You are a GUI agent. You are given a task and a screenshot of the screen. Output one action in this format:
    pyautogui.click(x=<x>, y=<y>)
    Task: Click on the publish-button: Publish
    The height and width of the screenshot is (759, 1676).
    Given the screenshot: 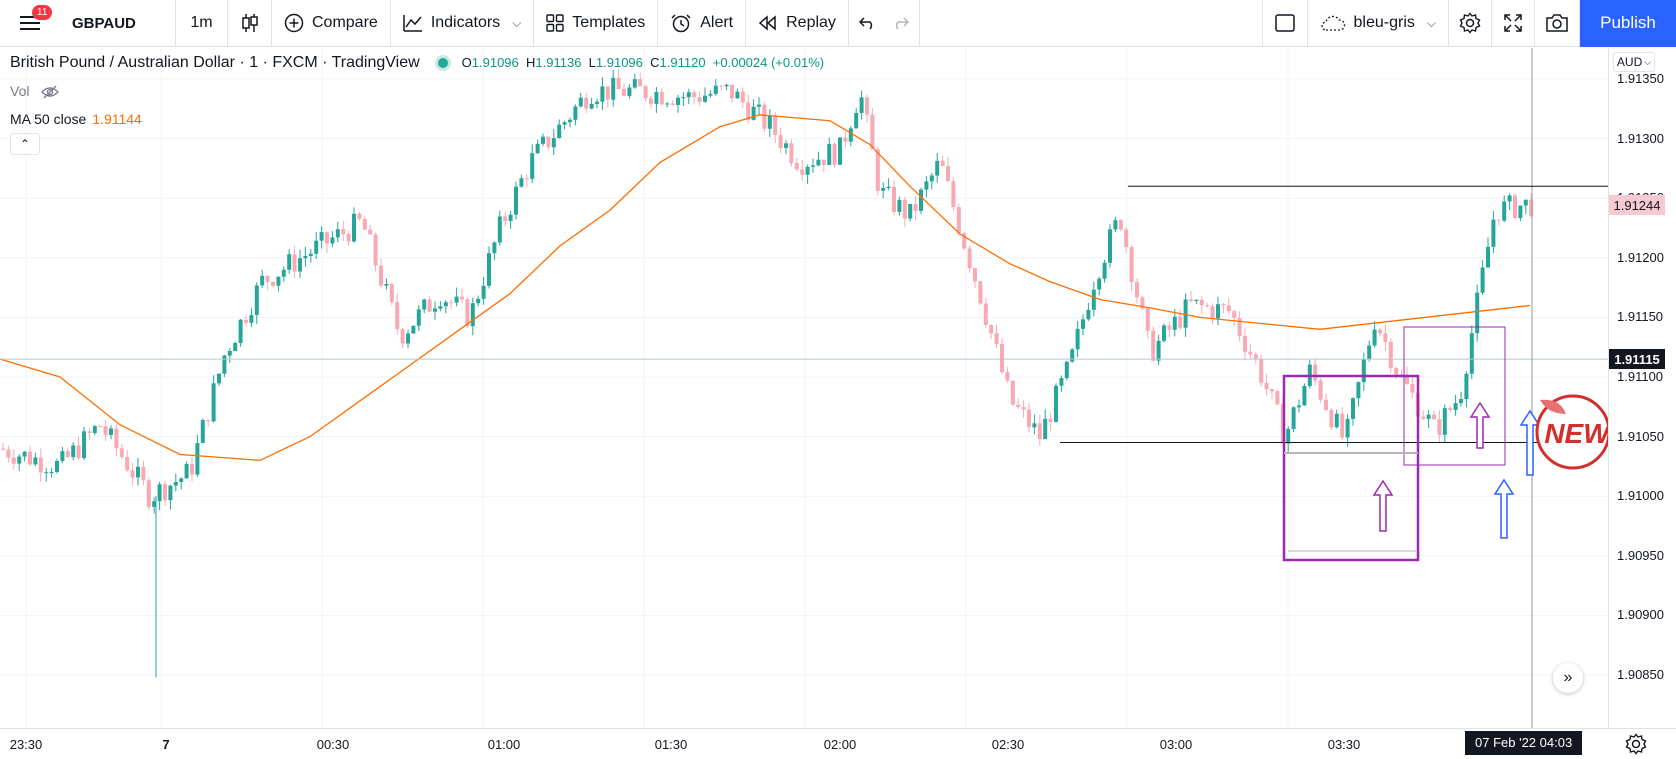 What is the action you would take?
    pyautogui.click(x=1628, y=23)
    